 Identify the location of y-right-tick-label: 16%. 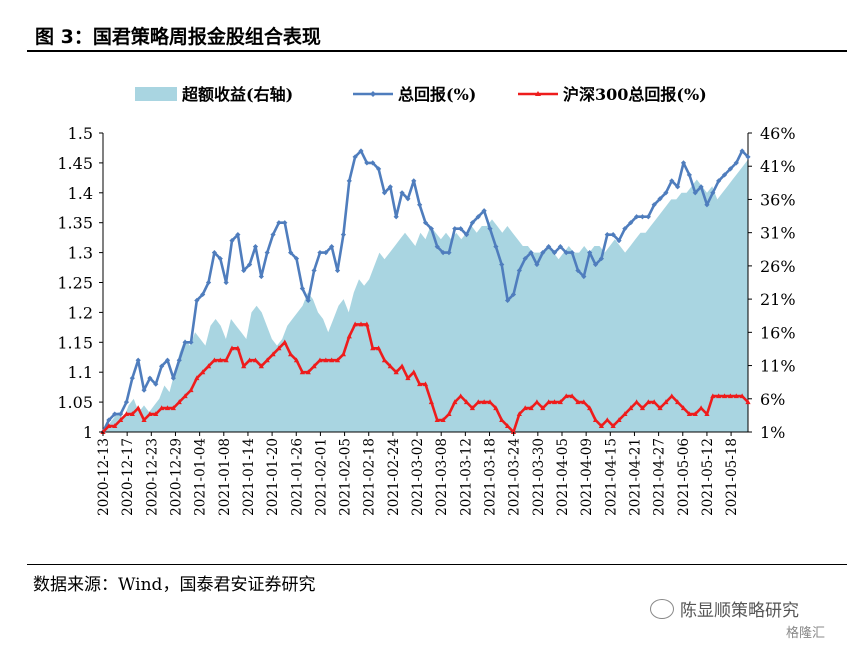
(778, 332).